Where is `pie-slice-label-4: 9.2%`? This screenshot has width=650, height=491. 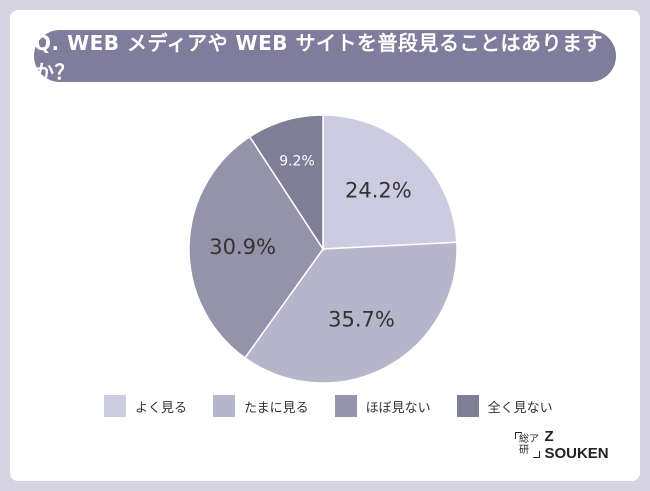 pie-slice-label-4: 9.2% is located at coordinates (297, 162).